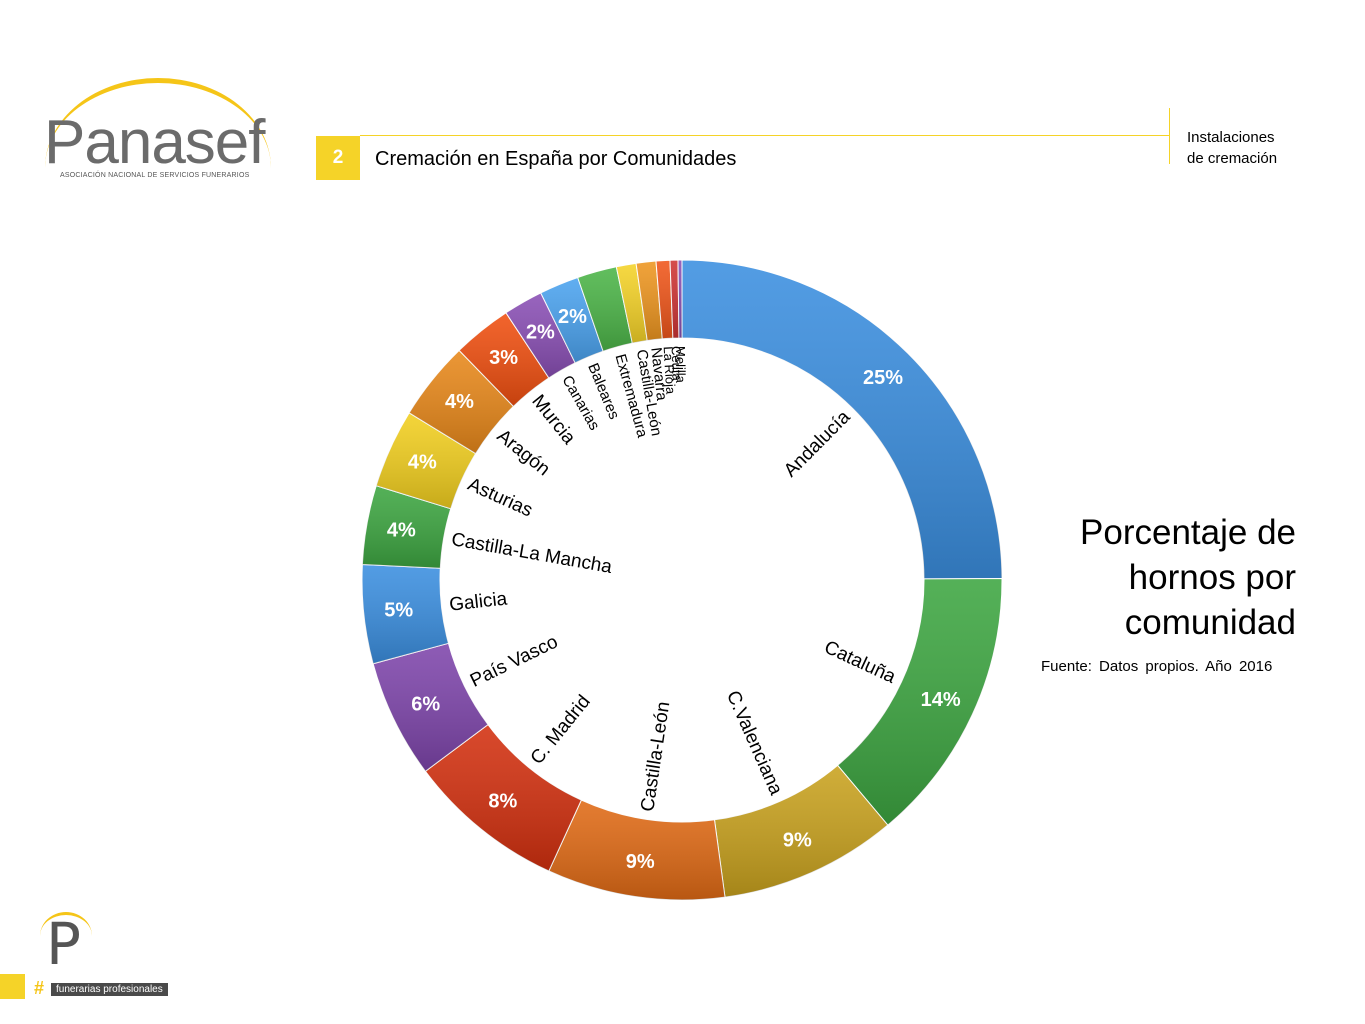 The width and height of the screenshot is (1365, 1024). Describe the element at coordinates (66, 924) in the screenshot. I see `footer-logo-arc` at that location.